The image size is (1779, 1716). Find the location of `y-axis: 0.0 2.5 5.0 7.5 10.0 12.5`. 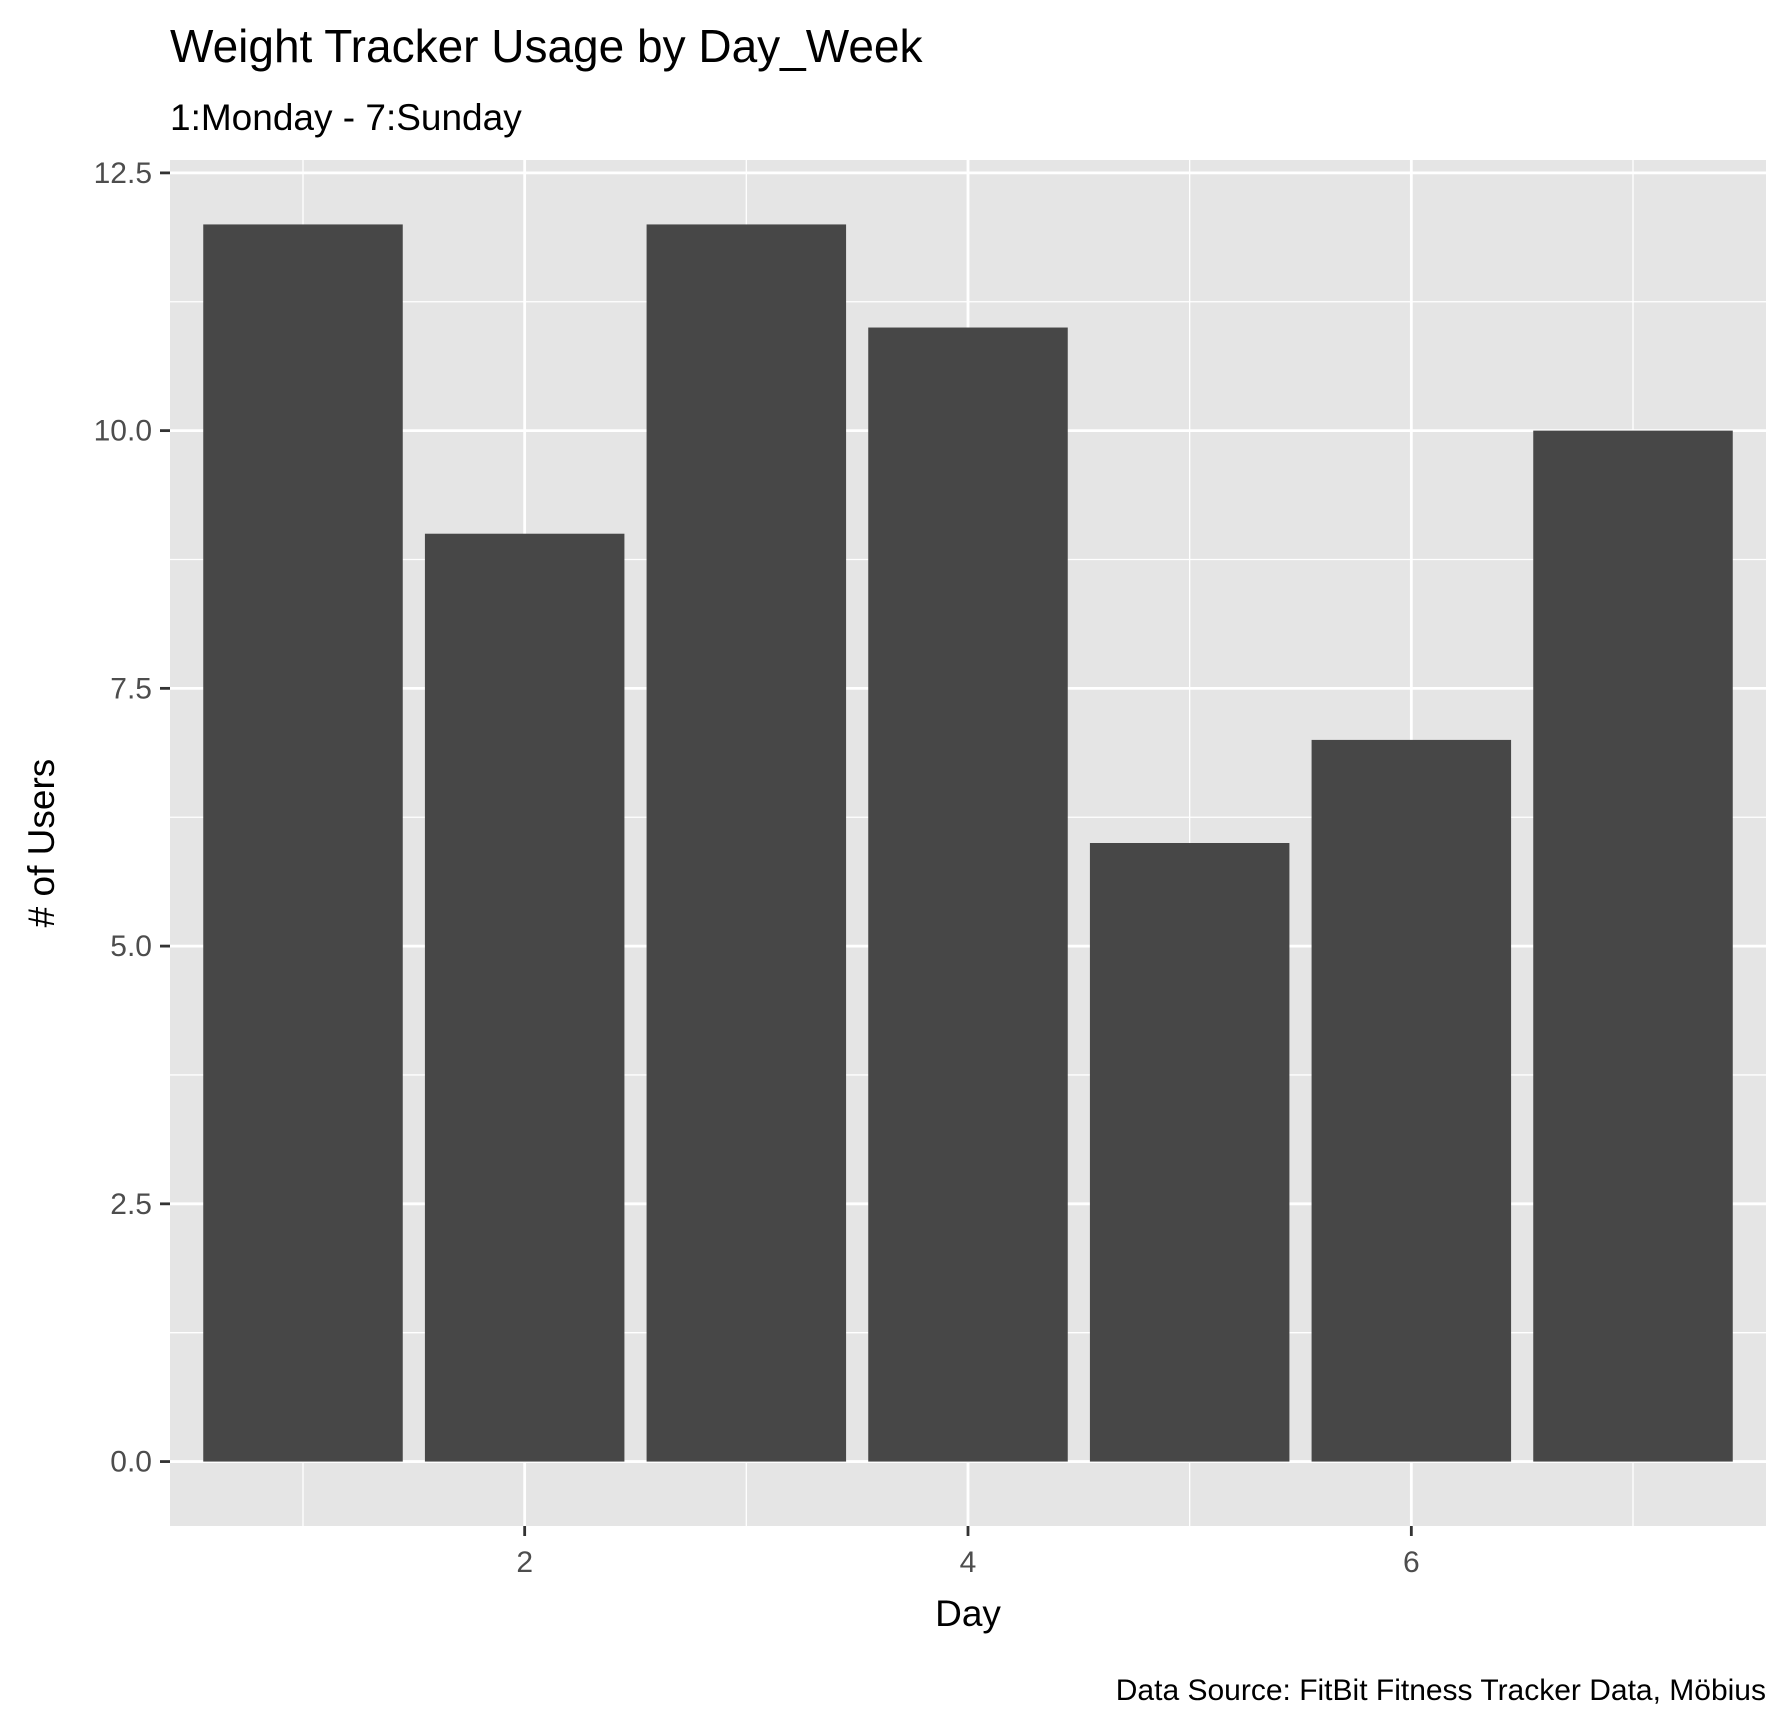

y-axis: 0.0 2.5 5.0 7.5 10.0 12.5 is located at coordinates (132, 818).